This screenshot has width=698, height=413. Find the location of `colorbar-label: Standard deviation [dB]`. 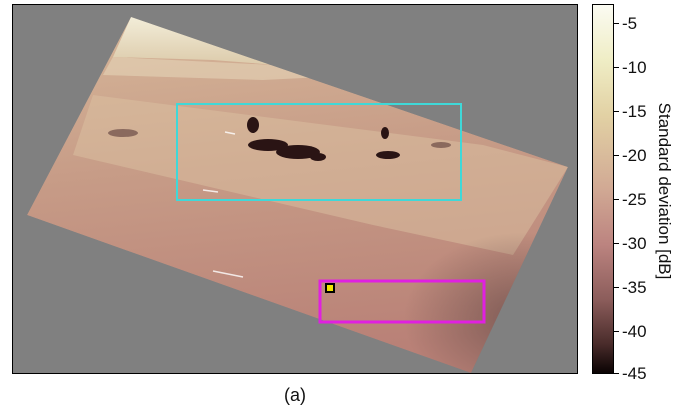

colorbar-label: Standard deviation [dB] is located at coordinates (664, 191).